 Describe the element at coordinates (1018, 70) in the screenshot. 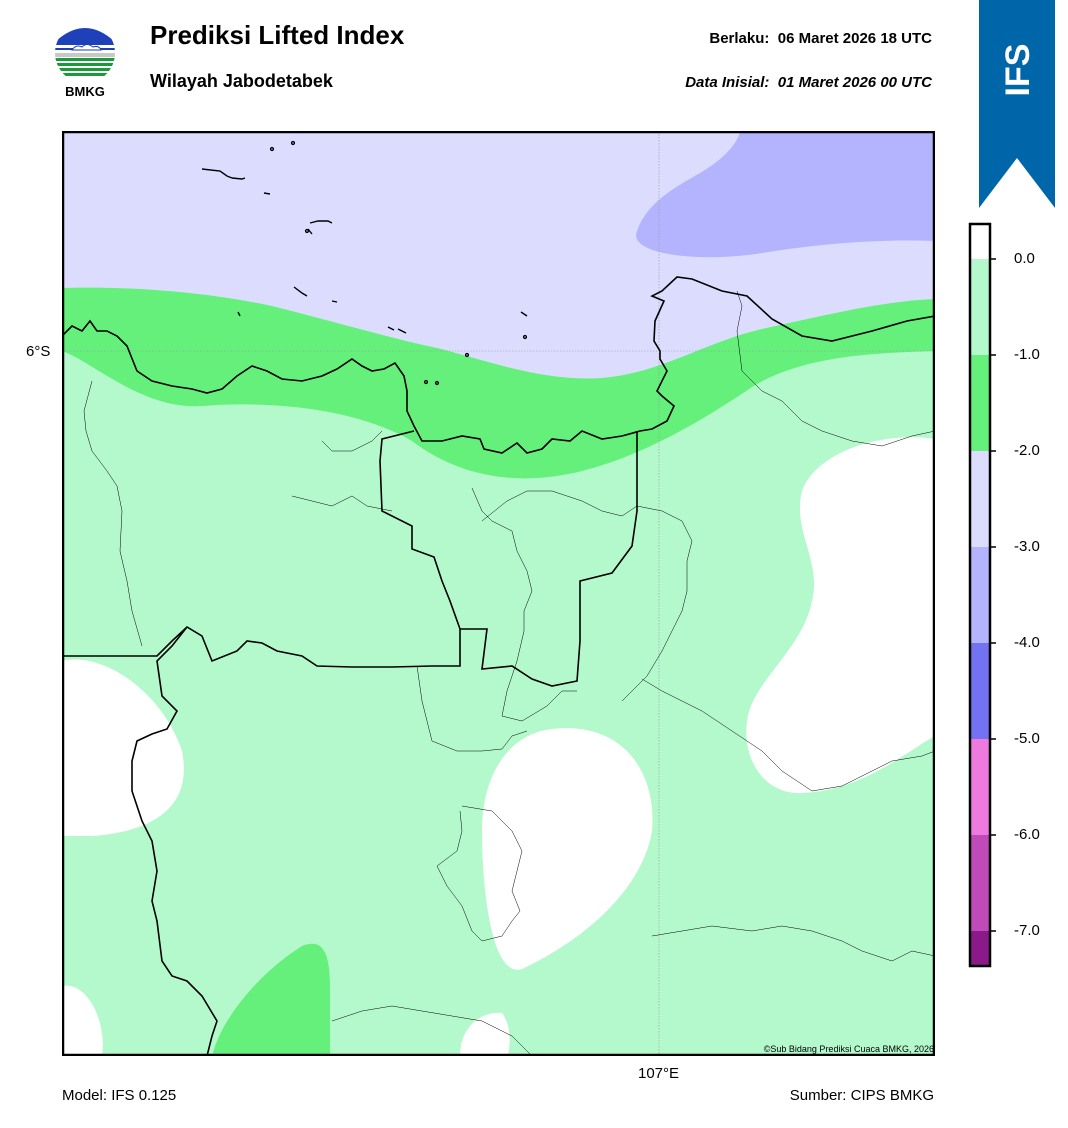

I see `ifs-ribbon-text: IFS` at that location.